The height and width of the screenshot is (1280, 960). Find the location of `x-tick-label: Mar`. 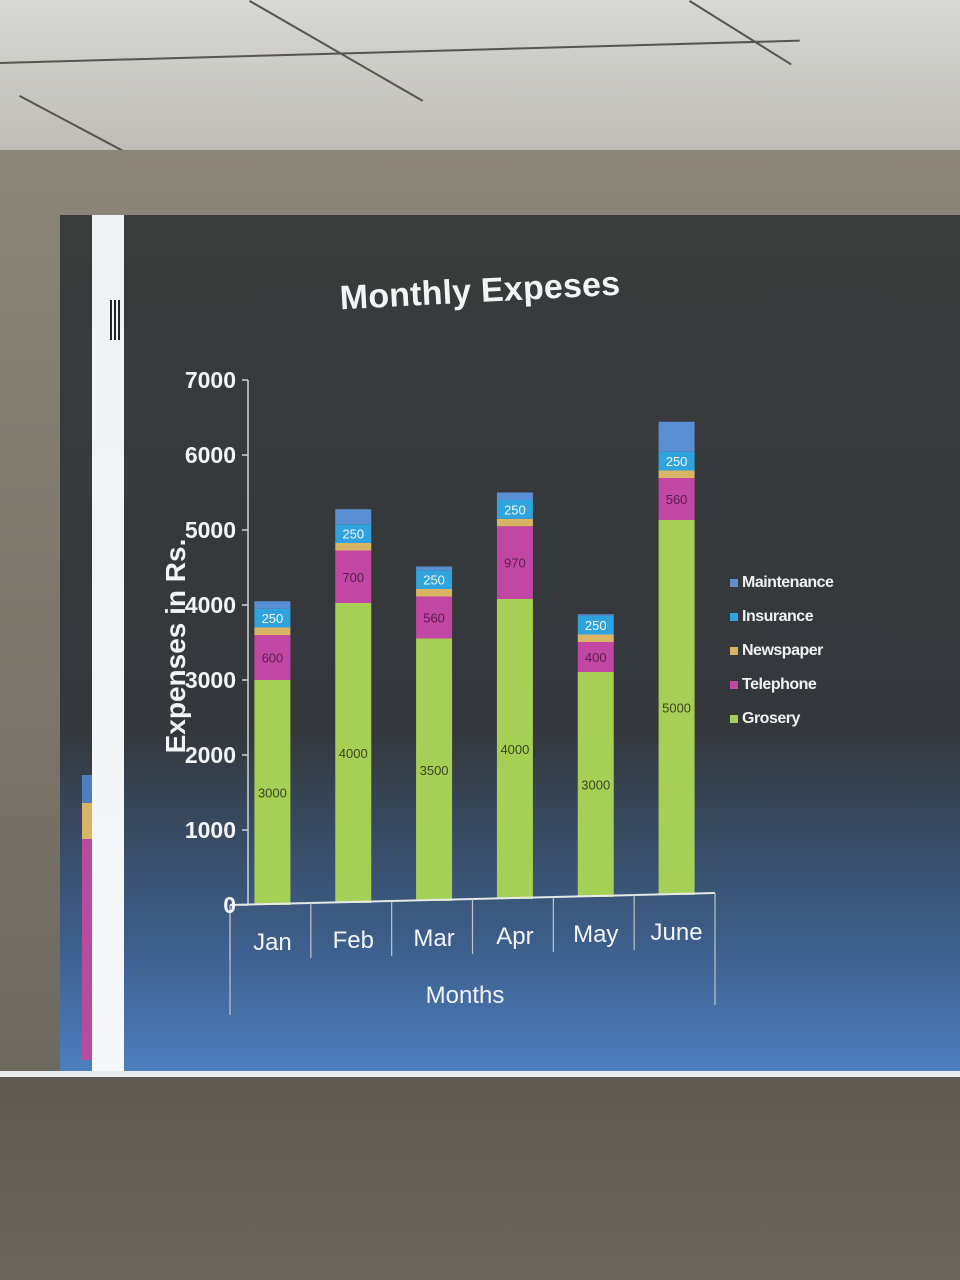

x-tick-label: Mar is located at coordinates (433, 938).